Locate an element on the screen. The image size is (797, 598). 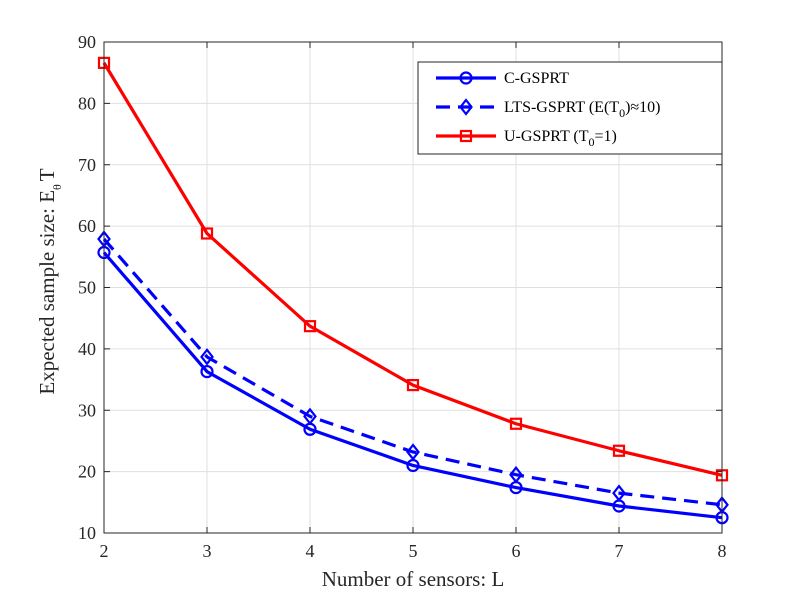
legend-entry: U-GSPRT (T0=1) is located at coordinates (526, 138).